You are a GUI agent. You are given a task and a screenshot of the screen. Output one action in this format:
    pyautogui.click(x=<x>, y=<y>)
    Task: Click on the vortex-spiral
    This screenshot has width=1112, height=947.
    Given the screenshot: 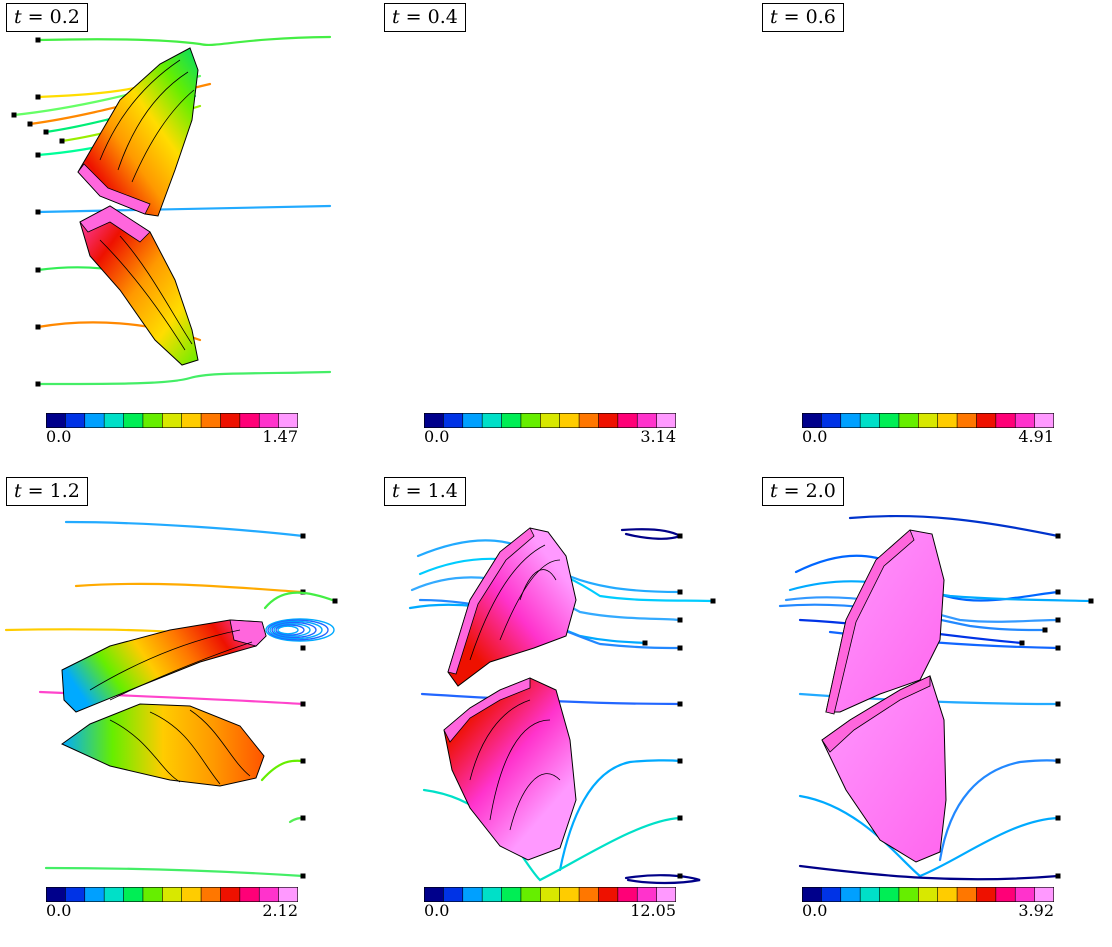 What is the action you would take?
    pyautogui.click(x=300, y=630)
    